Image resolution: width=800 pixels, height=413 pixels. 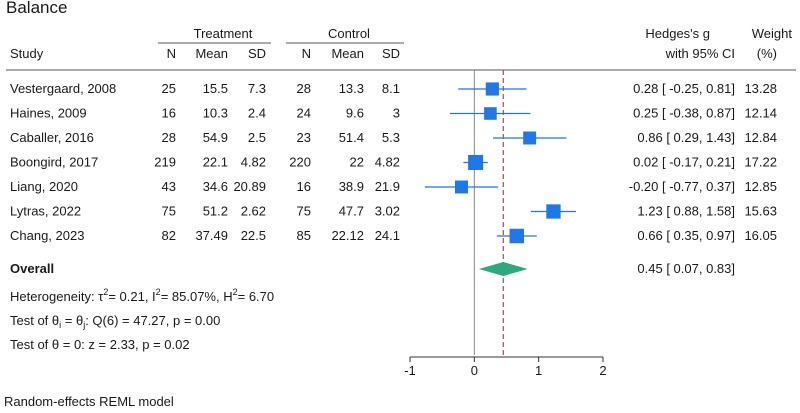 I want to click on control-n-header: N, so click(x=306, y=53).